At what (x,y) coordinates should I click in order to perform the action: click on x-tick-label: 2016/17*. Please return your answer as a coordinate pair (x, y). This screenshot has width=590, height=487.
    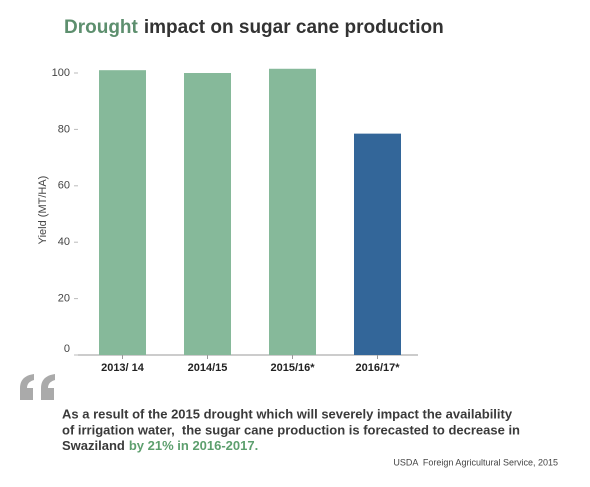
    Looking at the image, I should click on (377, 368).